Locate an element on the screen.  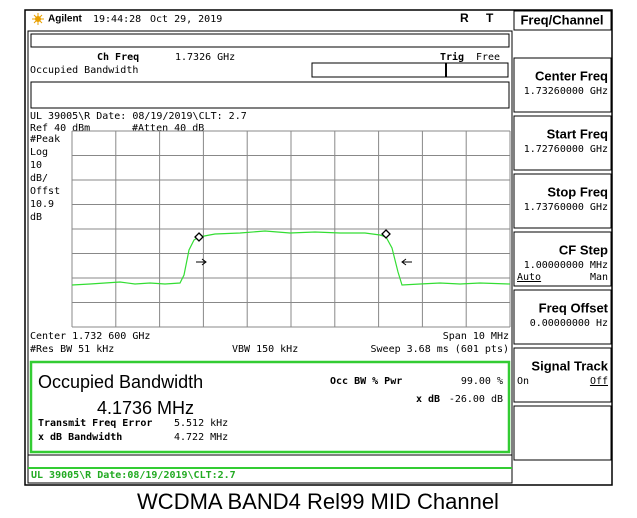
pwr: 99.00 % is located at coordinates (482, 381).